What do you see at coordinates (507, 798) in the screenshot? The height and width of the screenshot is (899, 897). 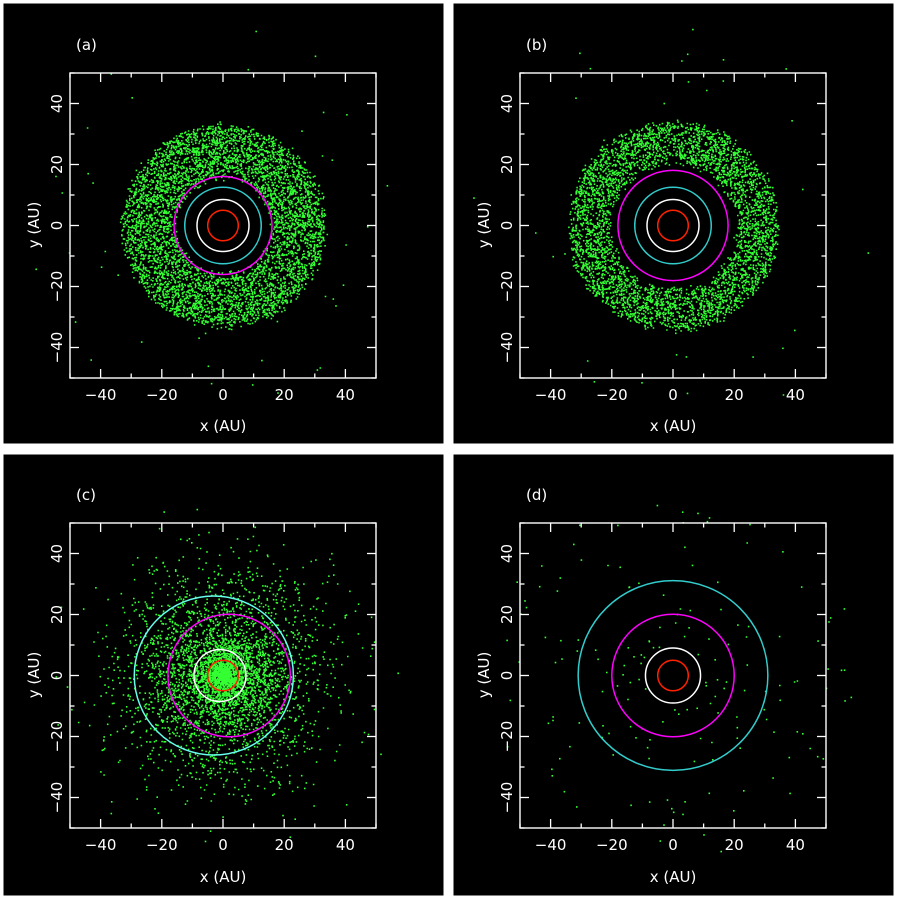 I see `panel-d-ytick-label: −40` at bounding box center [507, 798].